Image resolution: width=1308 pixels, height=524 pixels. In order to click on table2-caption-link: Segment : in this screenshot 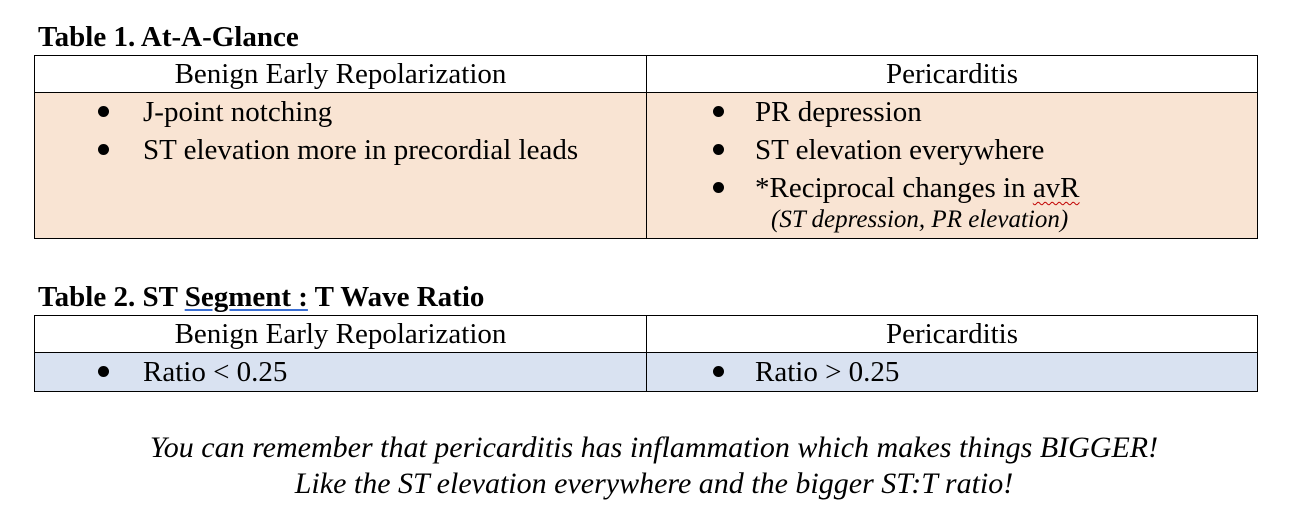, I will do `click(246, 297)`.